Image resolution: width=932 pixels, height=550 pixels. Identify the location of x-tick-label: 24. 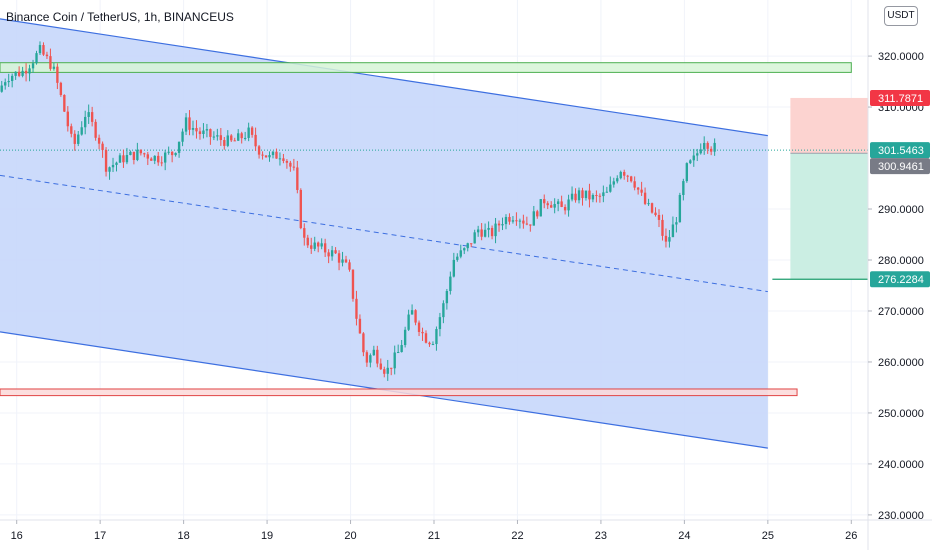
(684, 536).